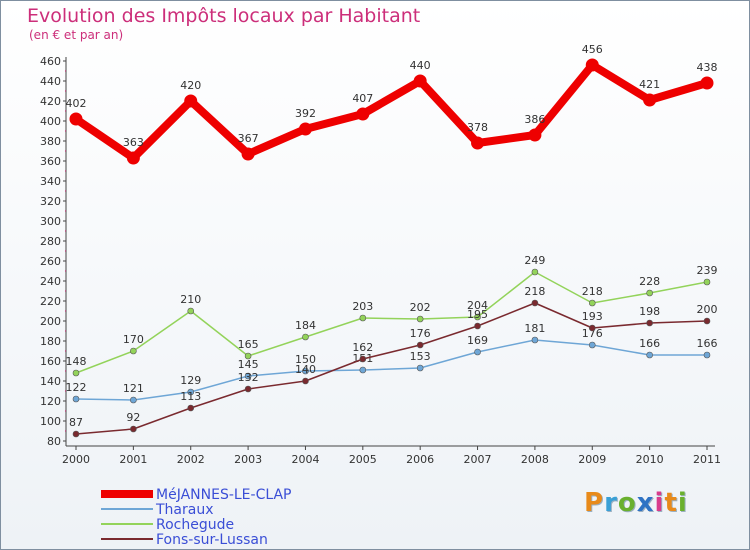 This screenshot has height=550, width=750. I want to click on y-tick-label: 340, so click(50, 181).